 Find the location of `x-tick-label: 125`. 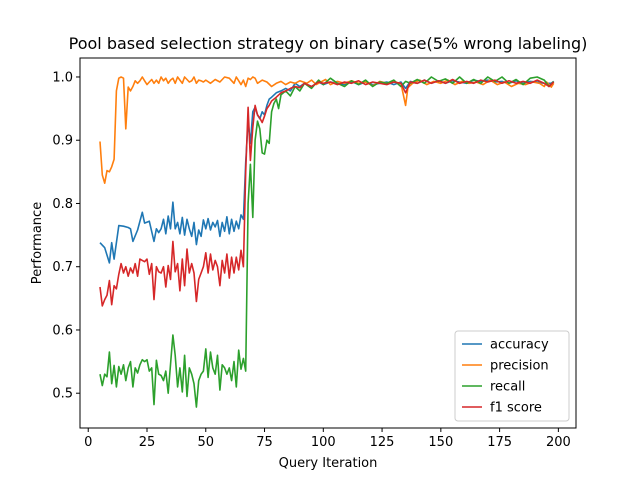

x-tick-label: 125 is located at coordinates (382, 442).